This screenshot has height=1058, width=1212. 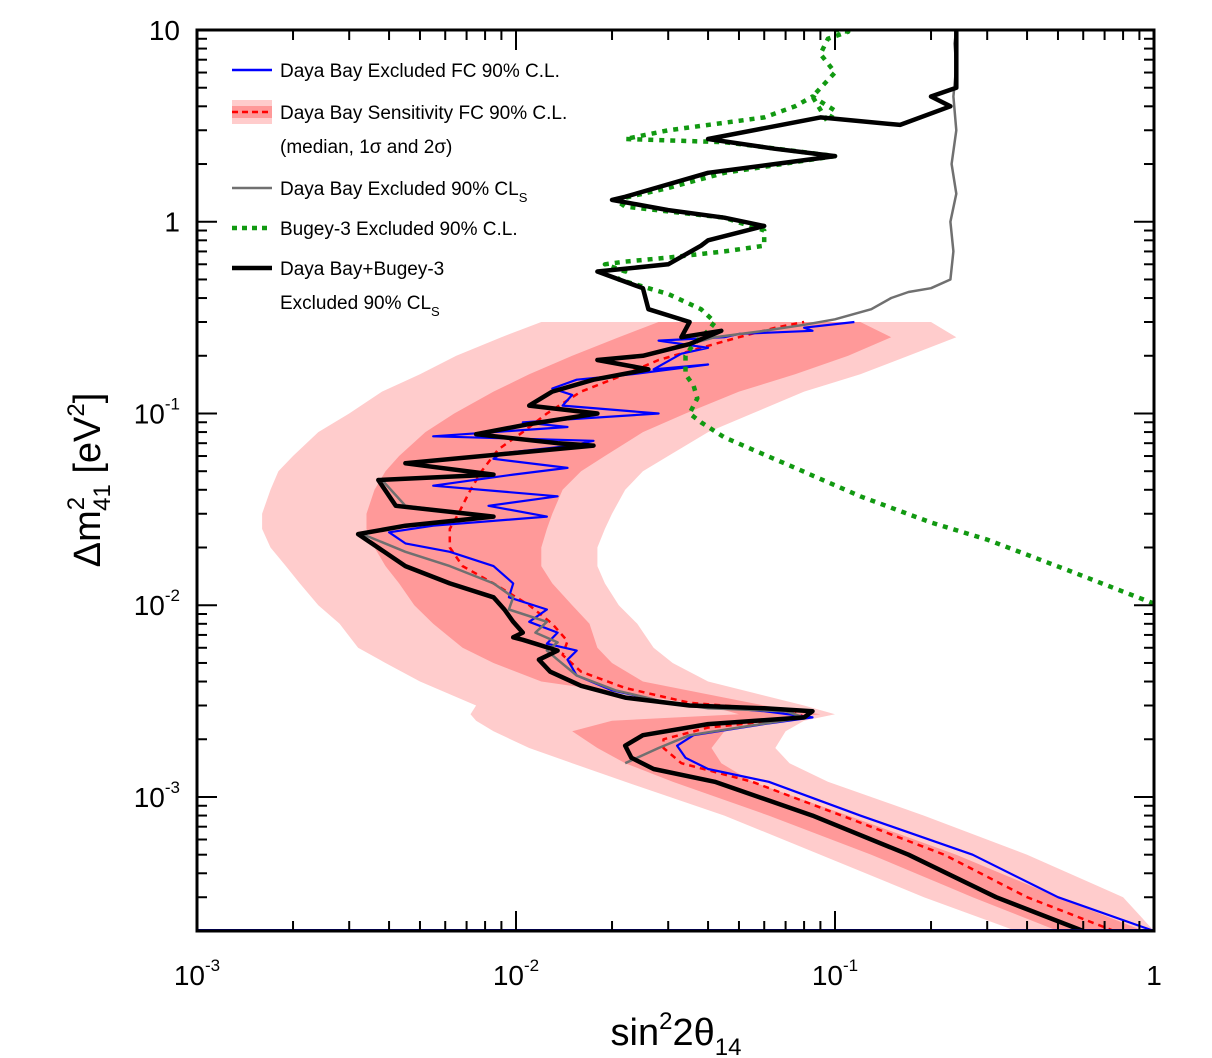 I want to click on y-axis-title: Δm241 [eV2], so click(x=89, y=480).